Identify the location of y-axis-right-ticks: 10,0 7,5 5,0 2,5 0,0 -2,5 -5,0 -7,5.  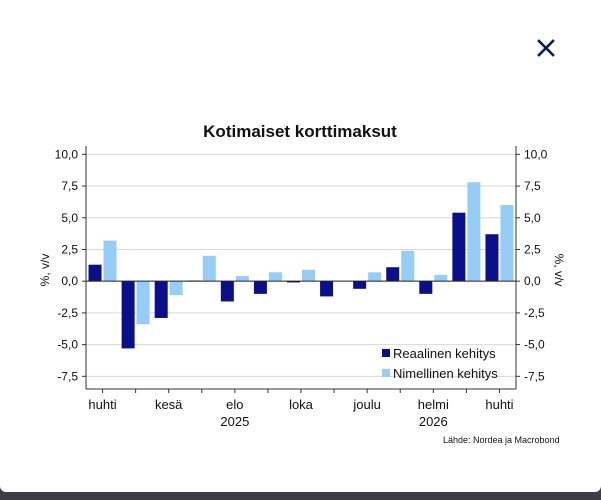
(532, 265).